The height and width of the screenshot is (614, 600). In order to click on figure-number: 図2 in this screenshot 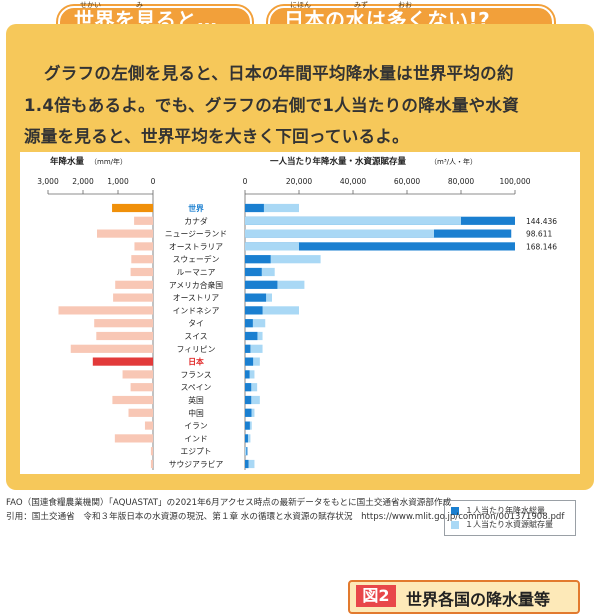, I will do `click(376, 596)`.